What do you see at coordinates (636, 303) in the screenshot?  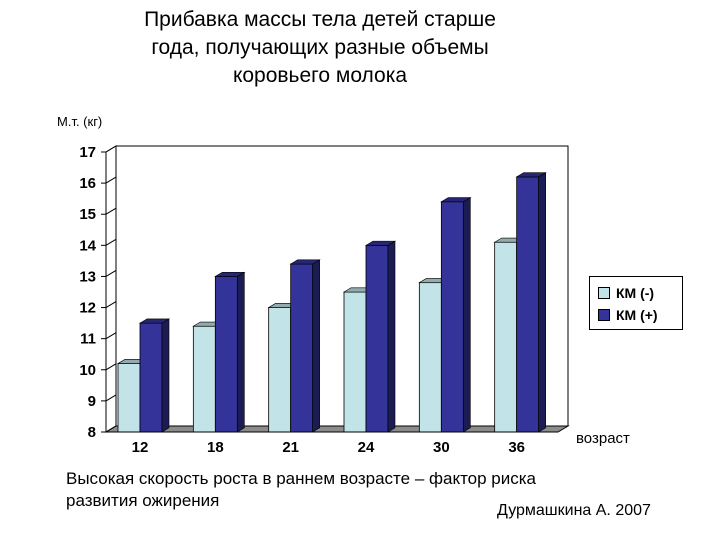 I see `legend: КМ (-) КМ (+)` at bounding box center [636, 303].